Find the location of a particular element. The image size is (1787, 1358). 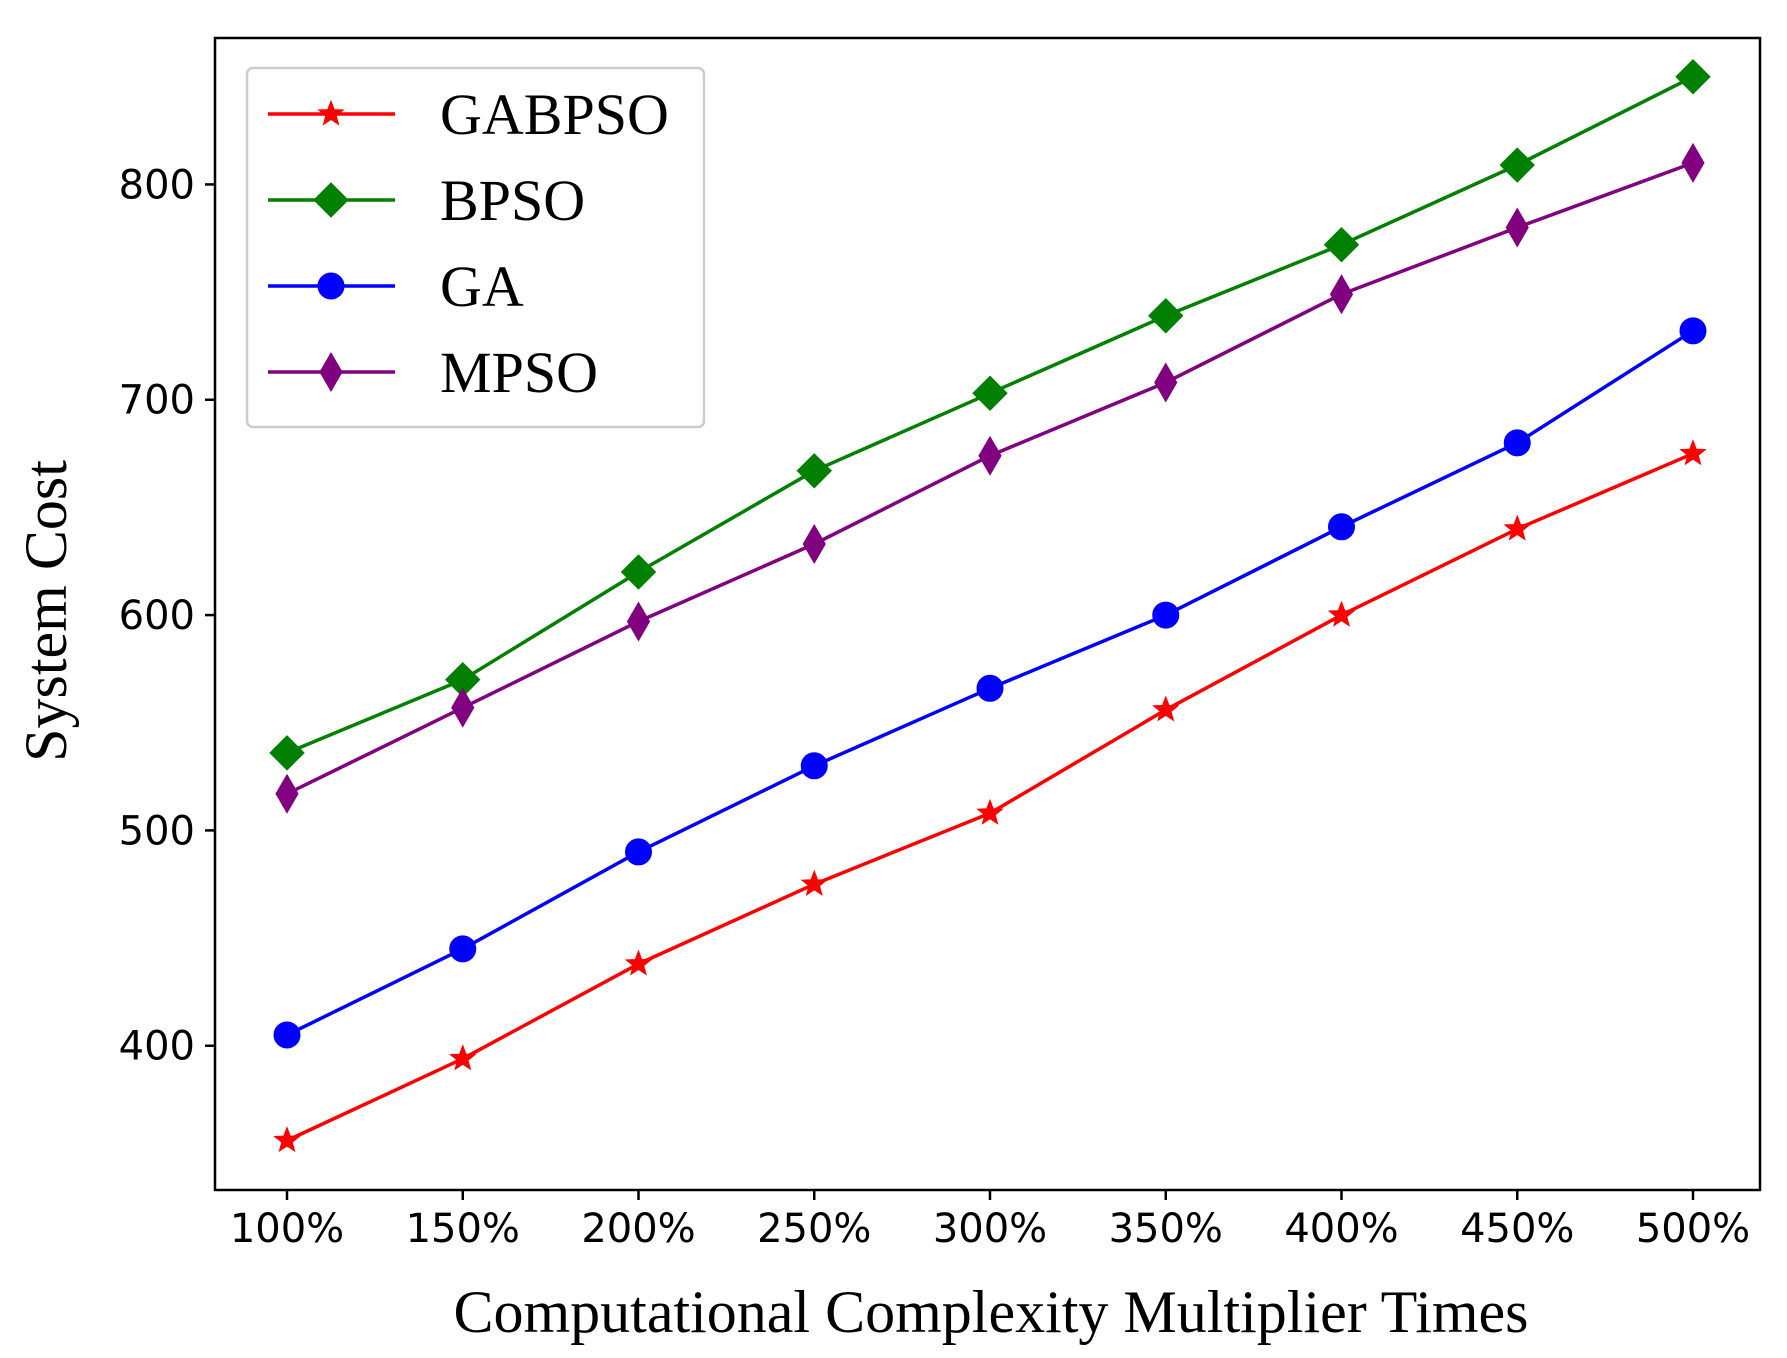

legend-label: GABPSO is located at coordinates (554, 114).